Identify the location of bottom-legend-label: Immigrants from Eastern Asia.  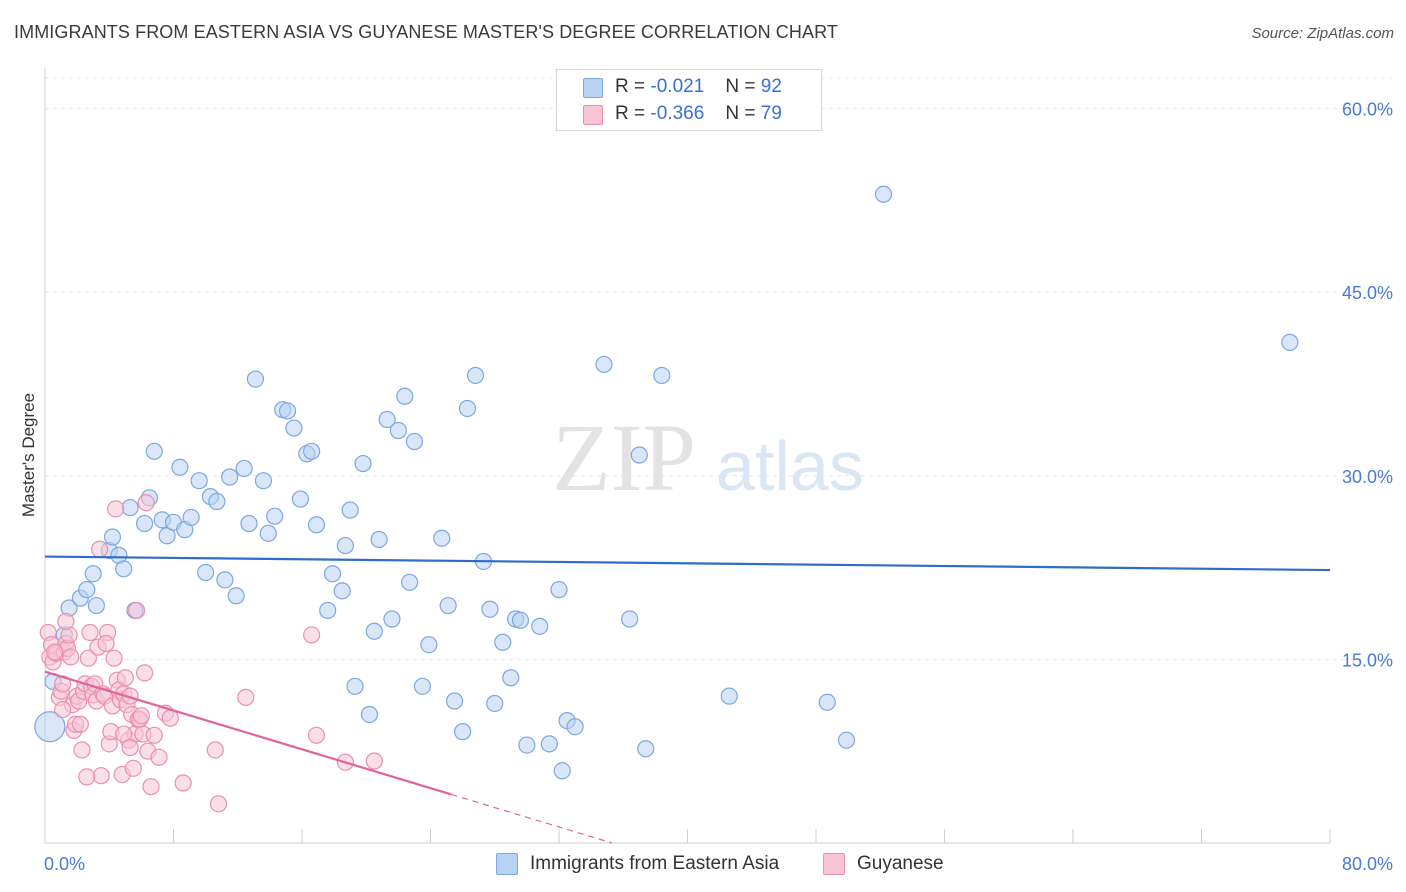
(655, 863).